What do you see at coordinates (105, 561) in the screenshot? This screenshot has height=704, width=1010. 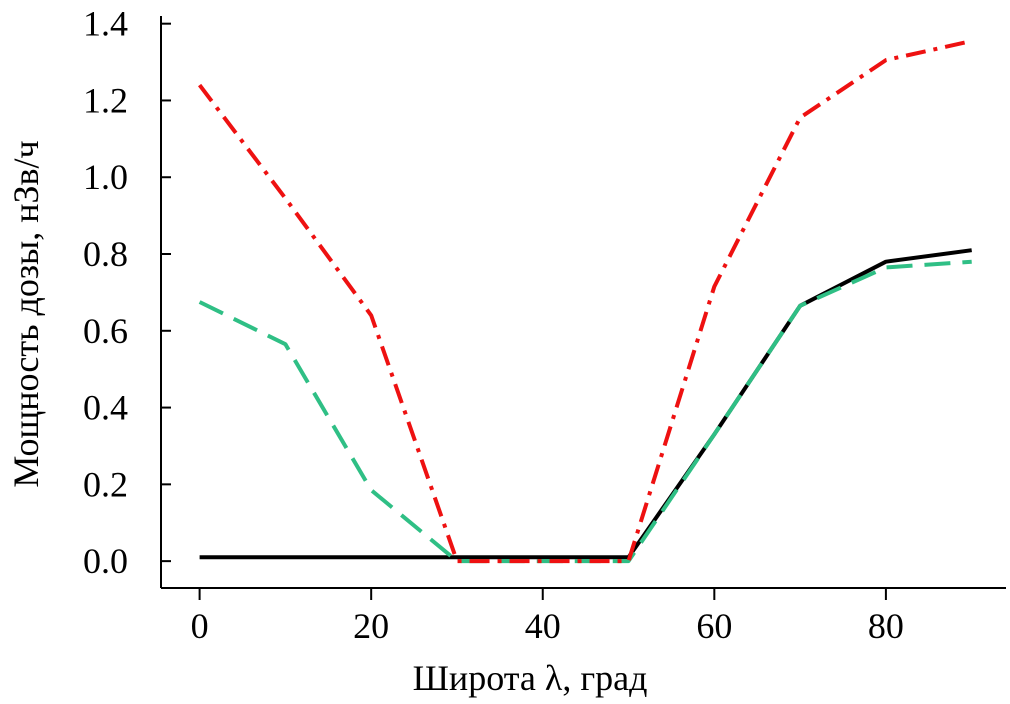 I see `y-tick-label: 0.0` at bounding box center [105, 561].